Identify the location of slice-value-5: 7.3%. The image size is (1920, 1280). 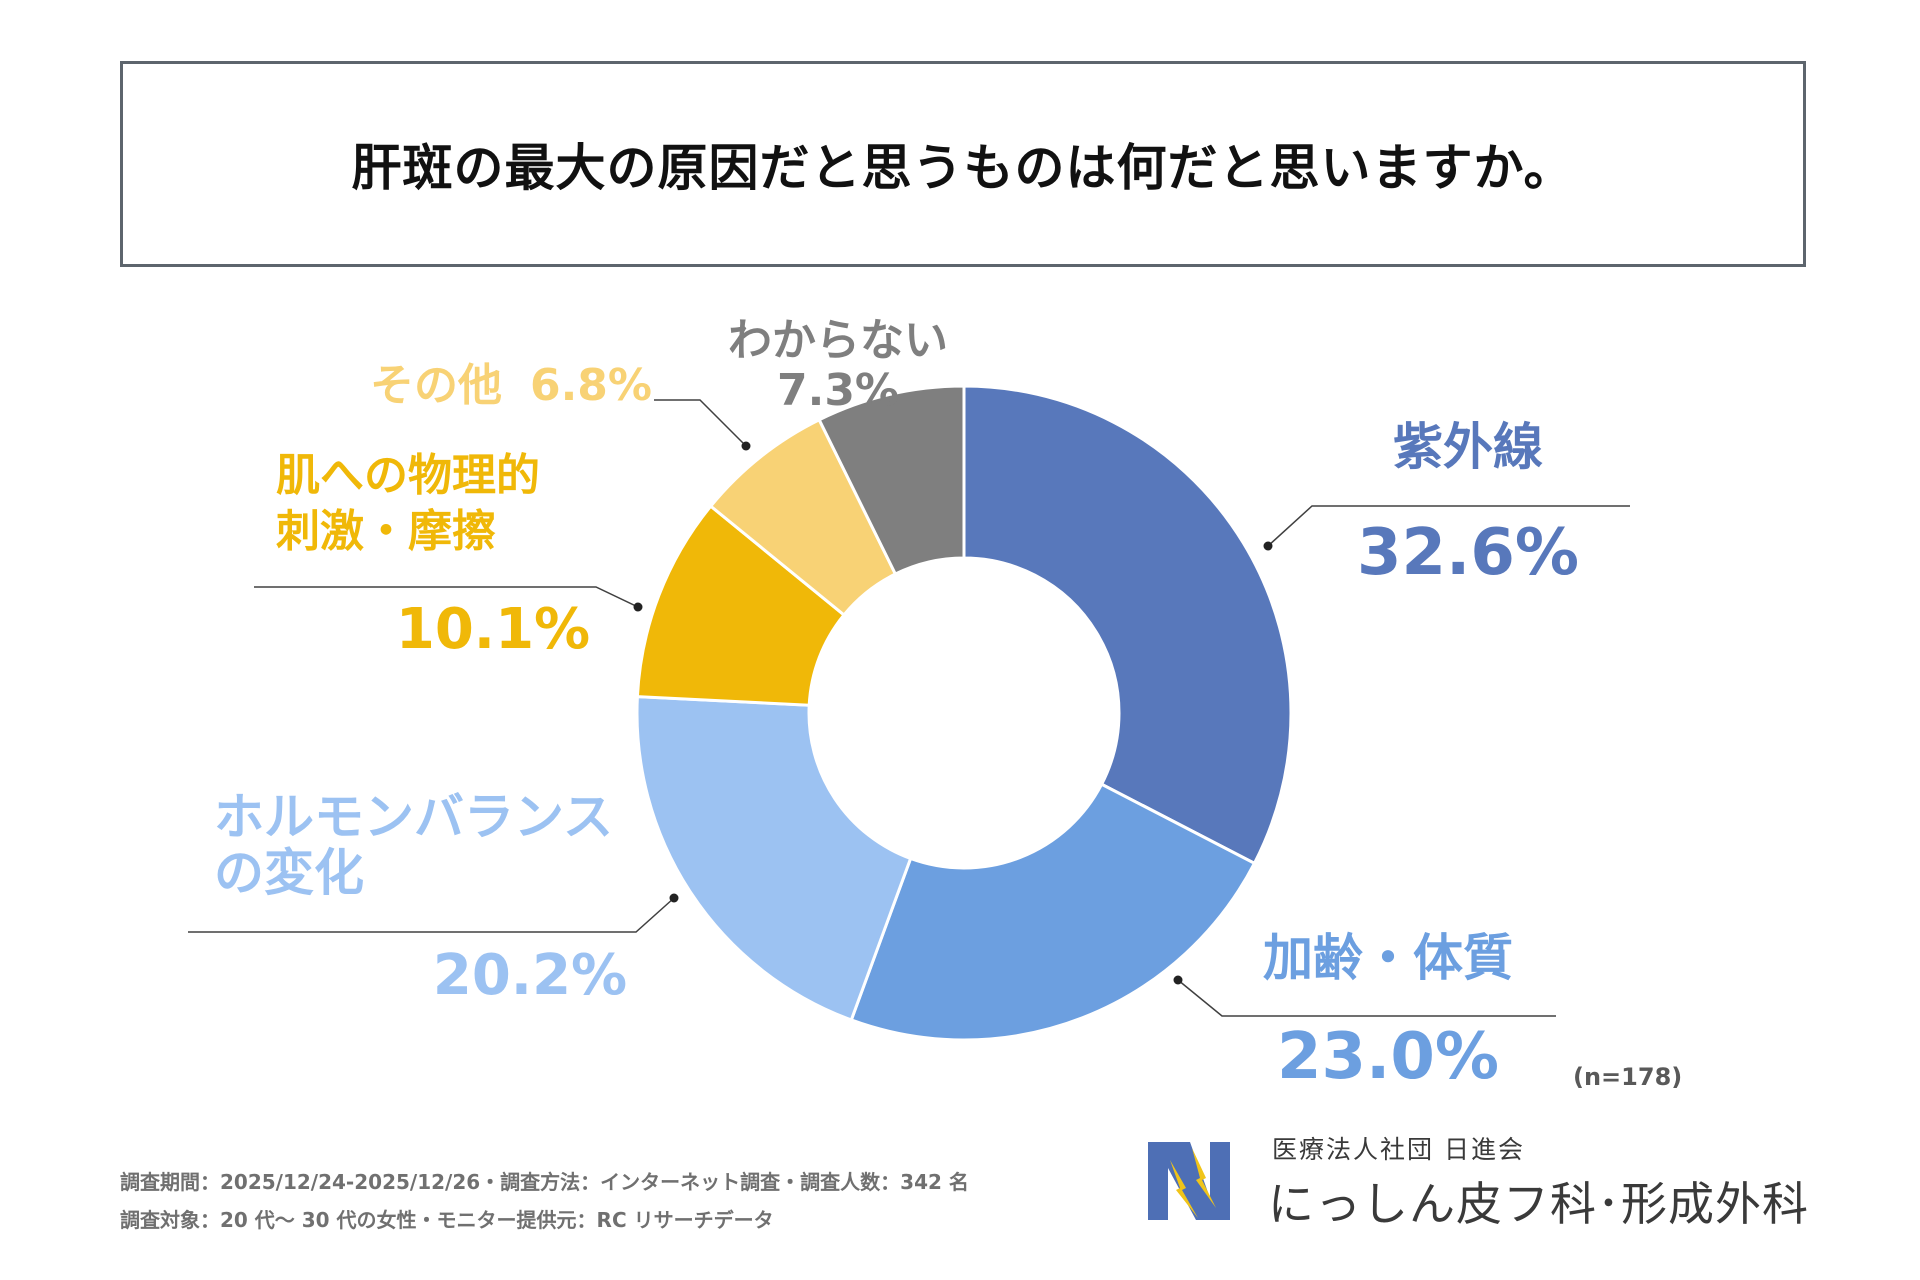
(838, 390).